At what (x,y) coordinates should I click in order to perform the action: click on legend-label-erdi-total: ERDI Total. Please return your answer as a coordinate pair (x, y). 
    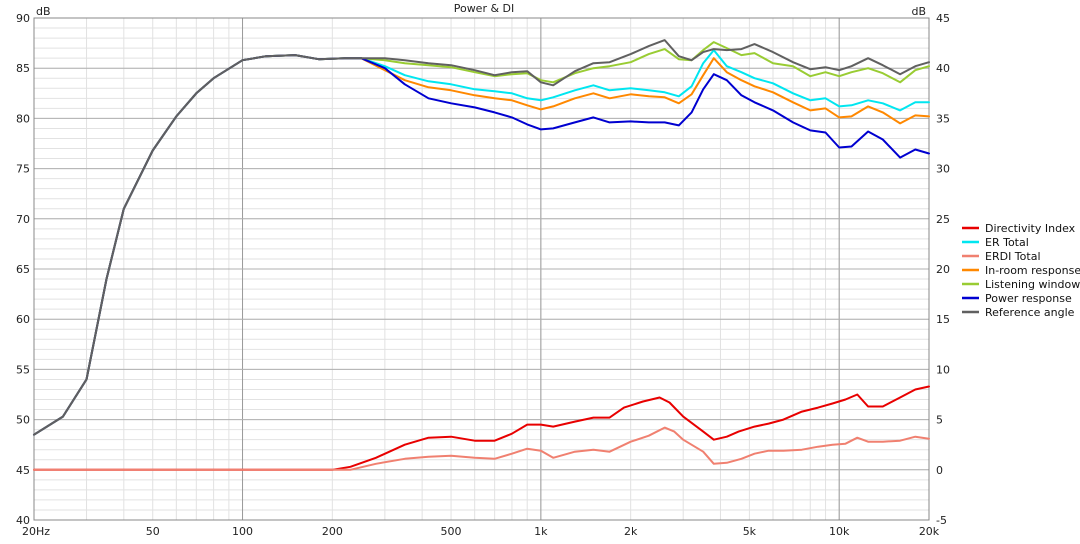
    Looking at the image, I should click on (1013, 256).